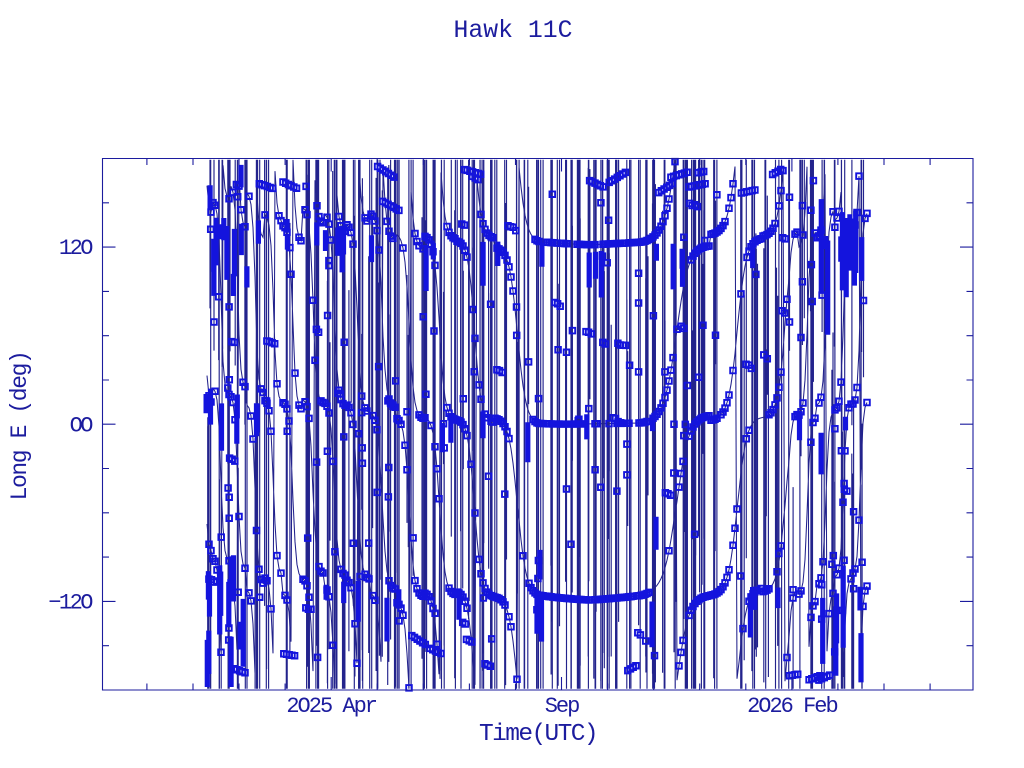 The height and width of the screenshot is (768, 1024). Describe the element at coordinates (792, 706) in the screenshot. I see `svg-text: 2O26 Feb` at that location.